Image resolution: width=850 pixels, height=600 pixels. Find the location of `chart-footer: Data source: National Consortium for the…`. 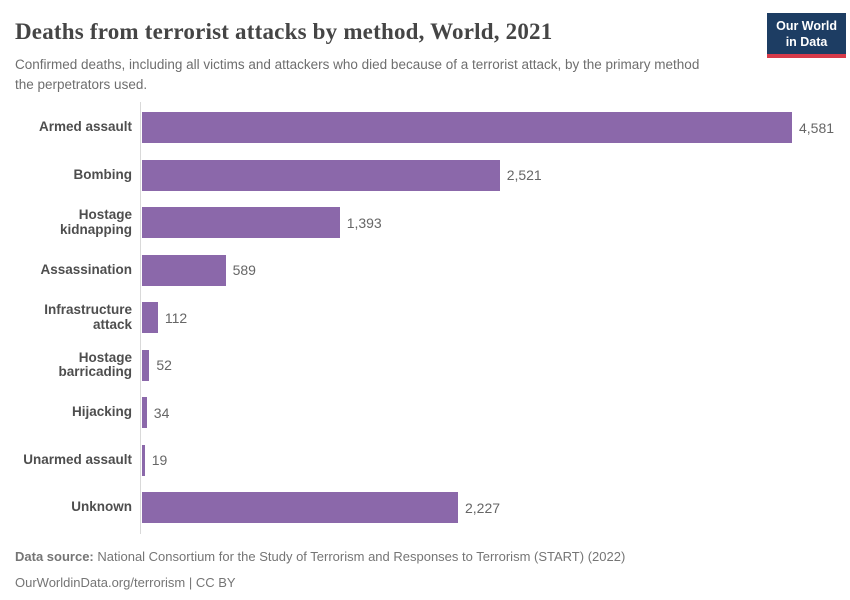

chart-footer: Data source: National Consortium for the… is located at coordinates (425, 570).